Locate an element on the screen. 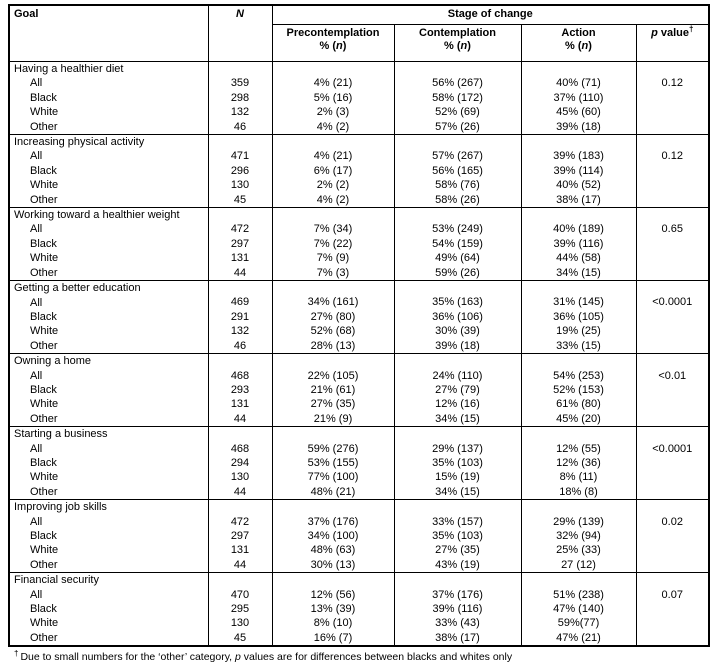 The height and width of the screenshot is (670, 713). value: 27% (35) is located at coordinates (457, 550).